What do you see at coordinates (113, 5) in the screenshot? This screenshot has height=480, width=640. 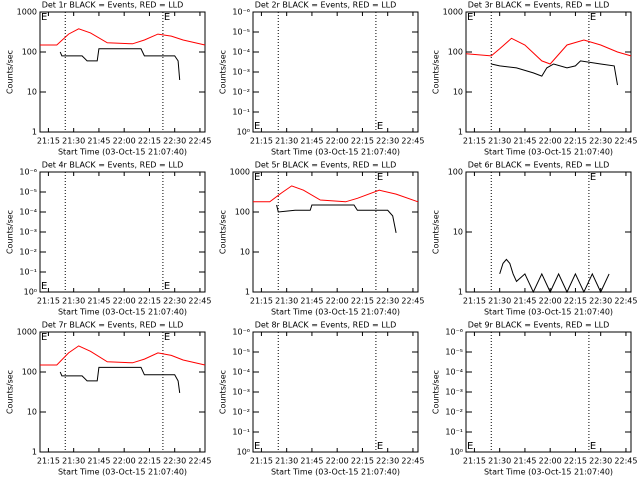 I see `panel-title: Det 1r BLACK = Events, RED = LLD` at bounding box center [113, 5].